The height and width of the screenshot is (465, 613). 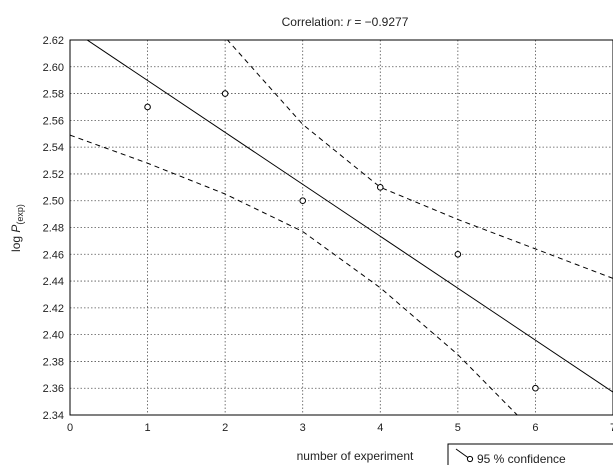 What do you see at coordinates (53, 175) in the screenshot?
I see `y-tick-label: 2.52` at bounding box center [53, 175].